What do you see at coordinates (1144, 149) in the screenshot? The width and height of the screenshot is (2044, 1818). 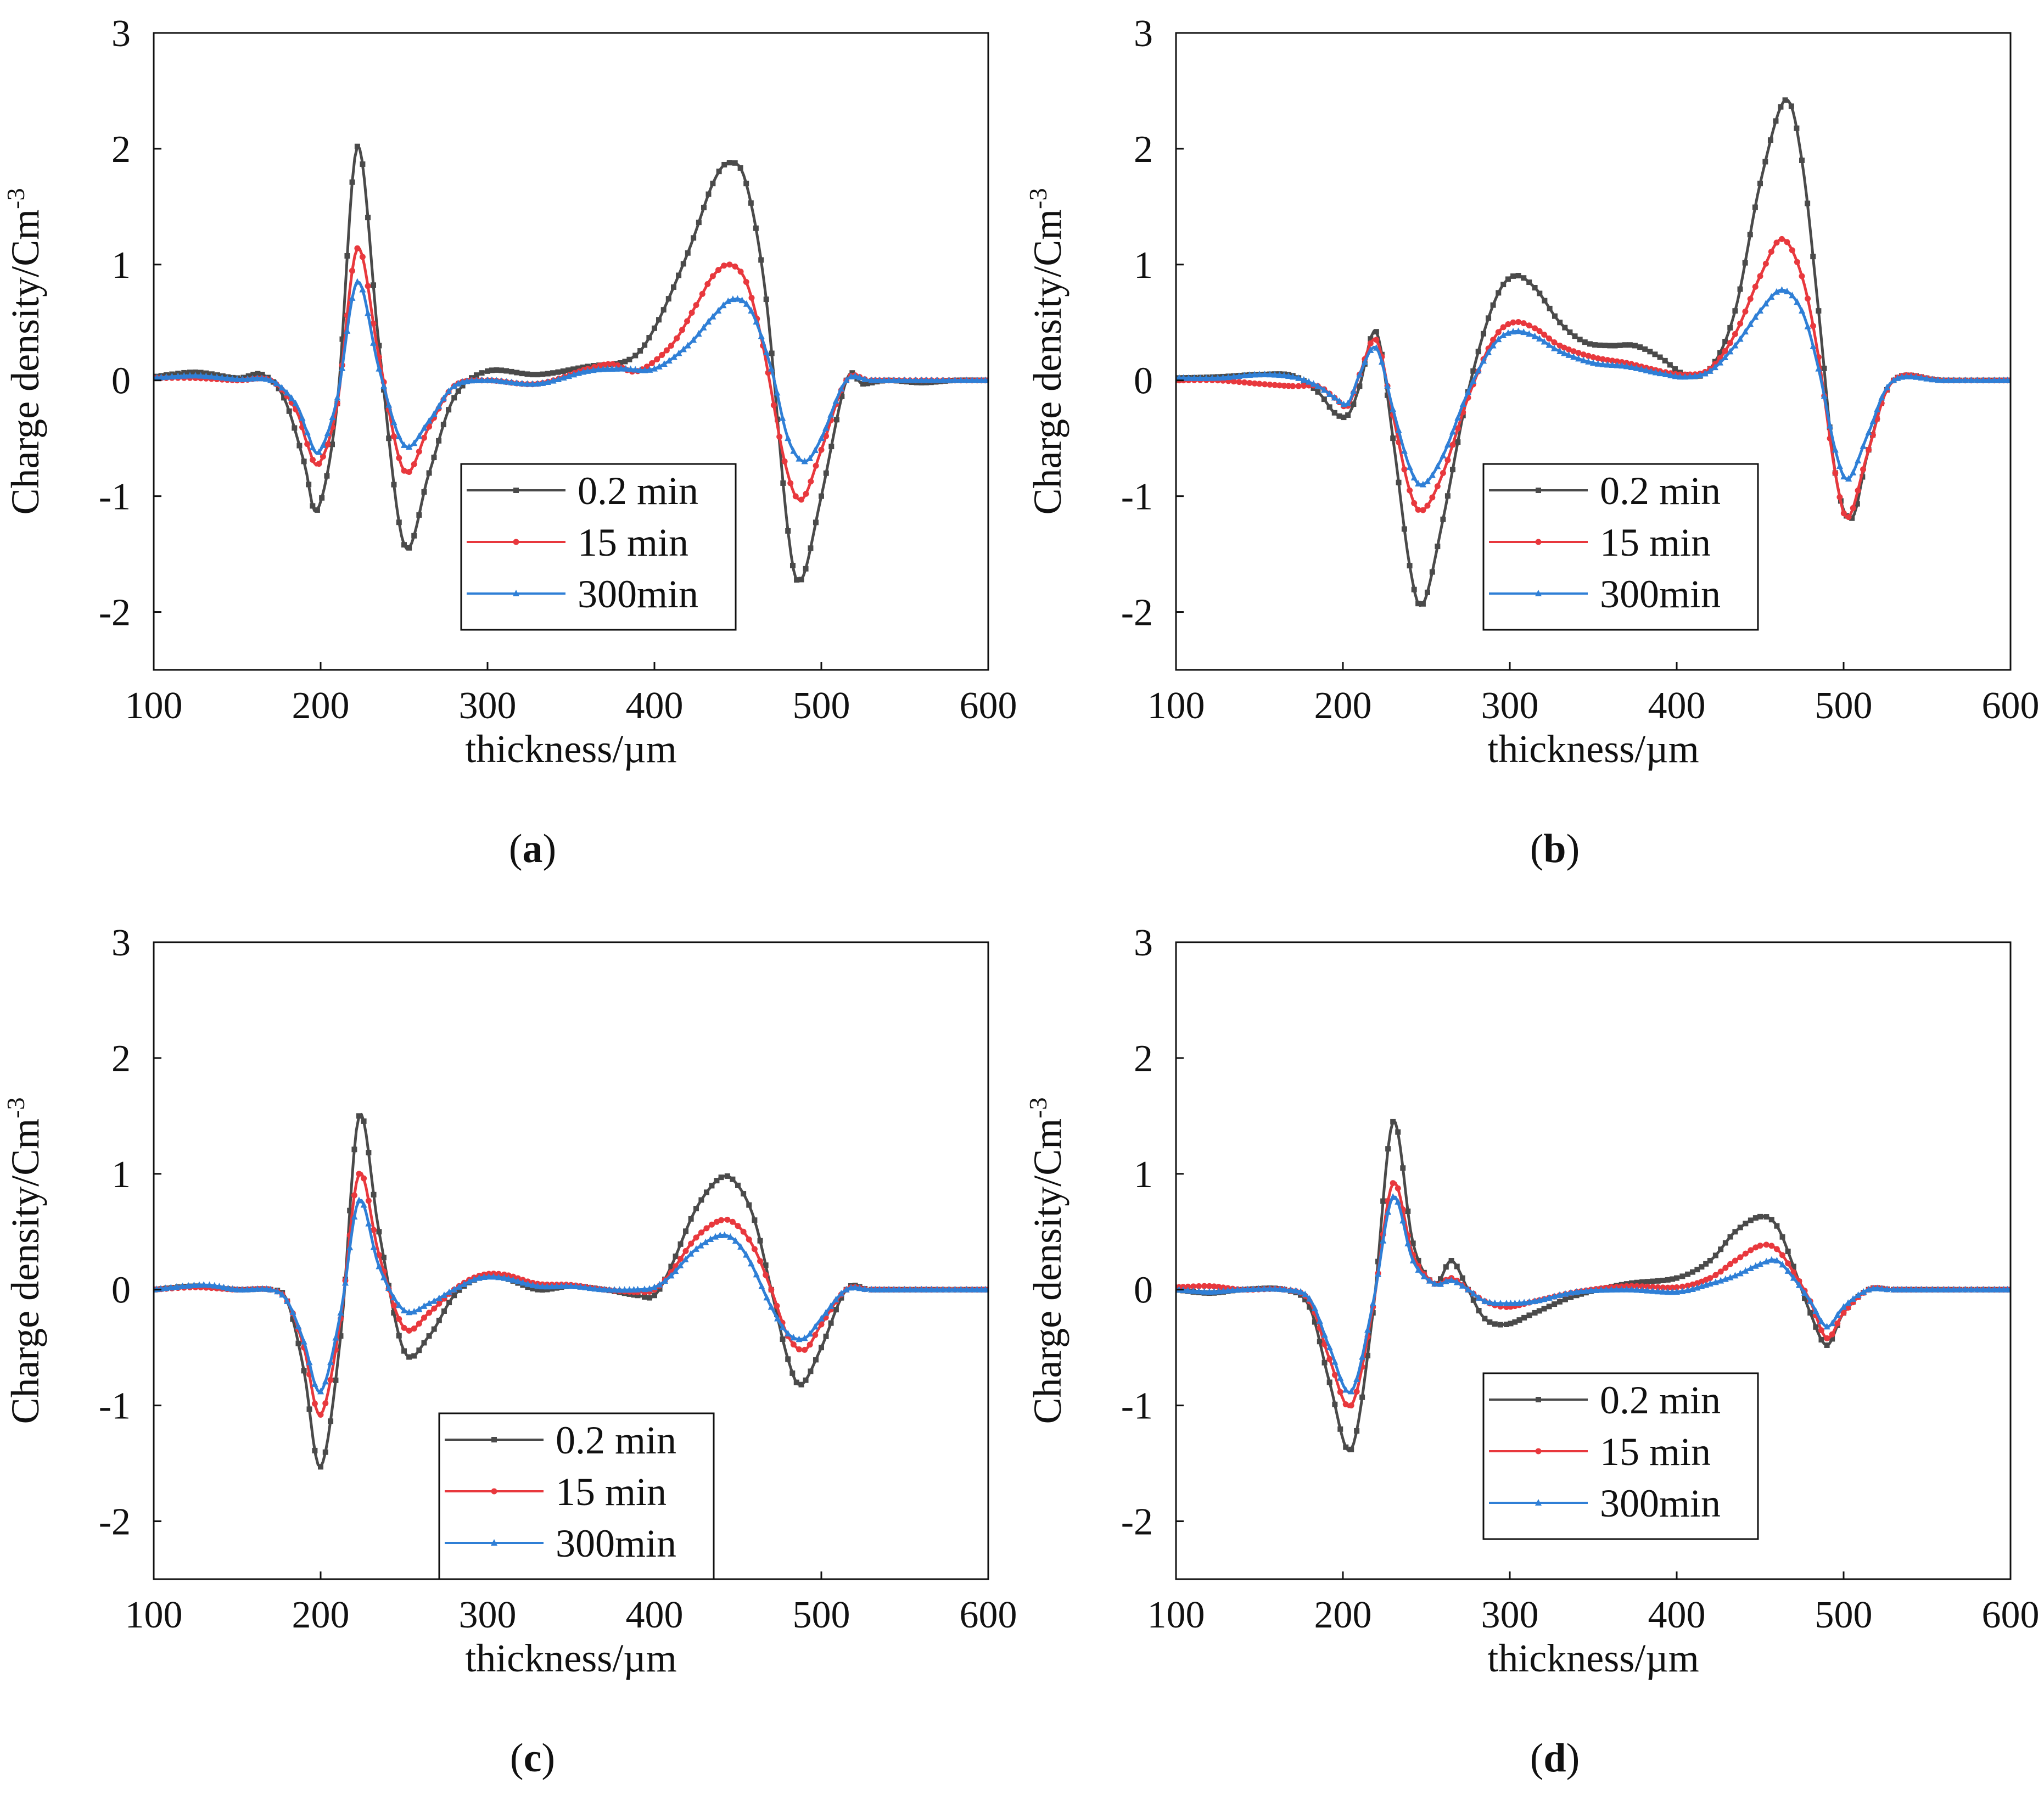 I see `y-tick-label: 2` at bounding box center [1144, 149].